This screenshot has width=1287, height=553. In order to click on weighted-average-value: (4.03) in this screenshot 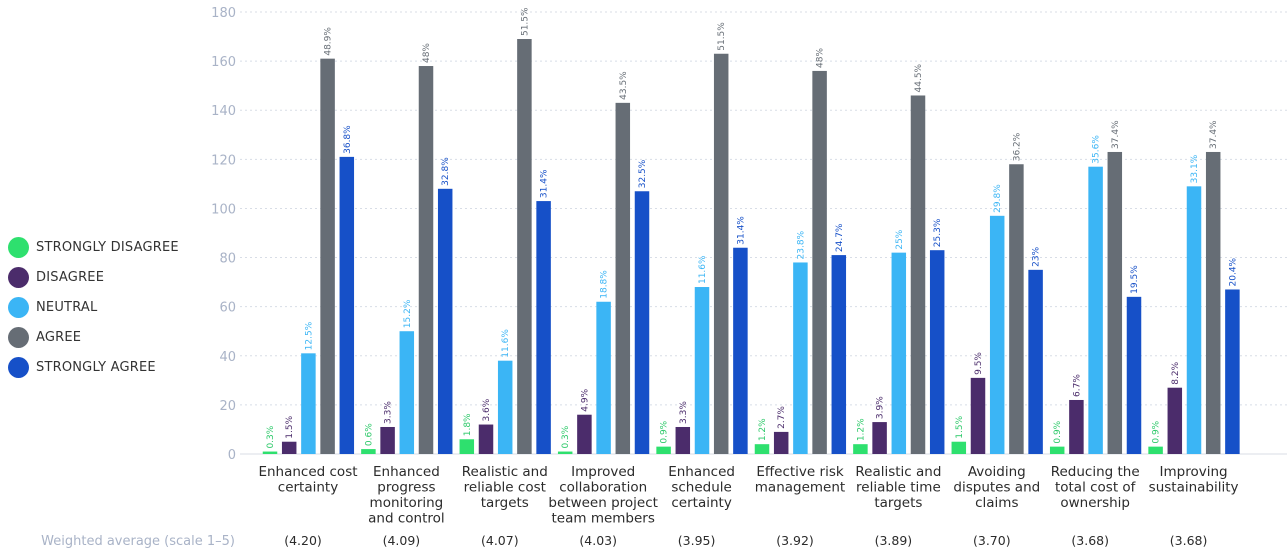, I will do `click(598, 540)`.